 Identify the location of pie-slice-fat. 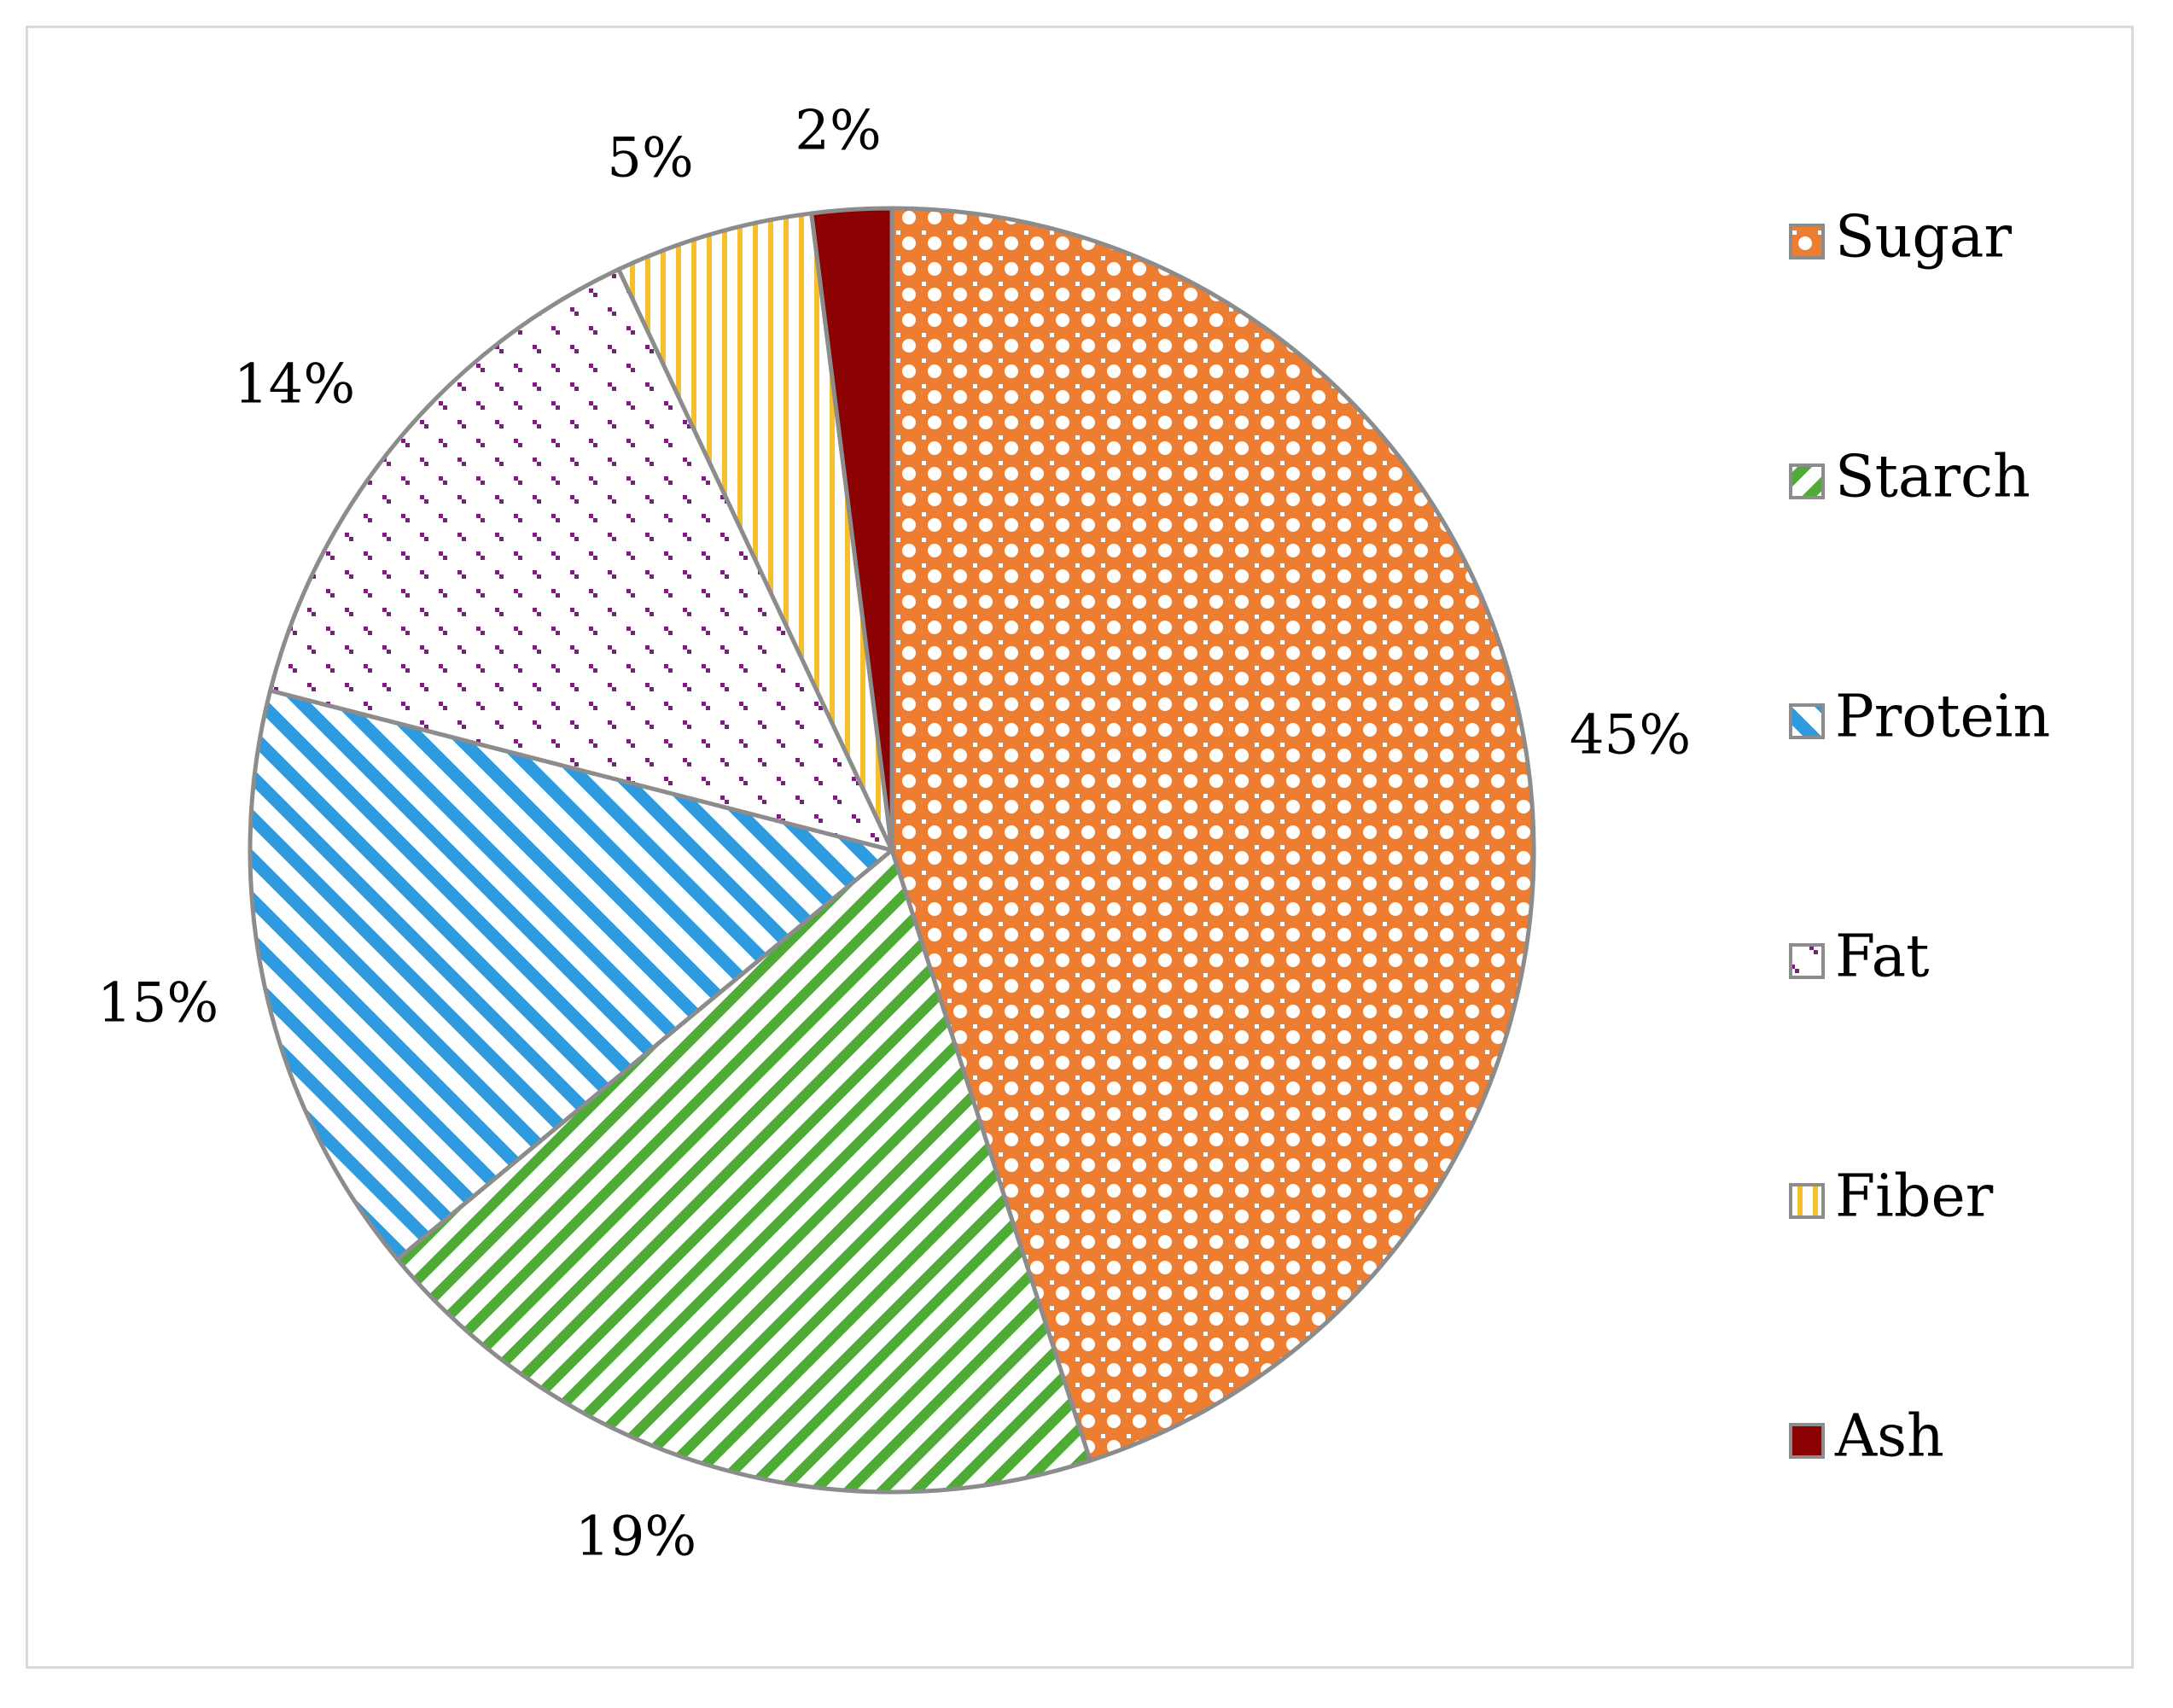
(581, 560).